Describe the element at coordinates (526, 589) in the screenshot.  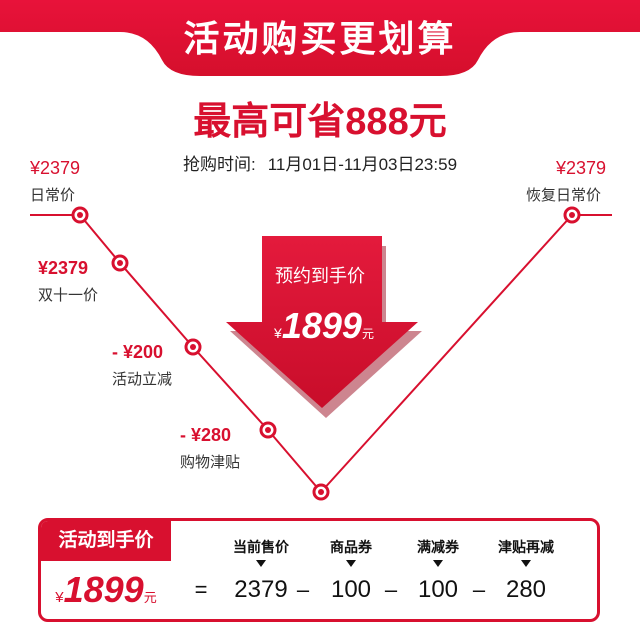
I see `col-value-allowance: 280` at that location.